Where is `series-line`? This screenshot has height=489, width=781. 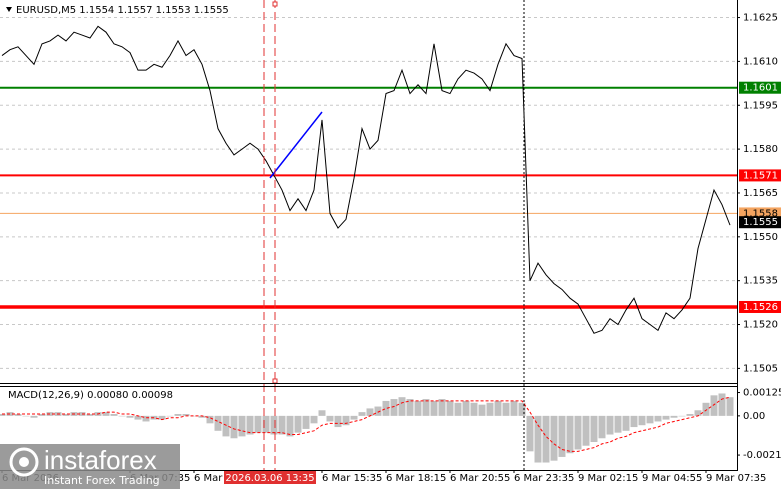 series-line is located at coordinates (366, 424).